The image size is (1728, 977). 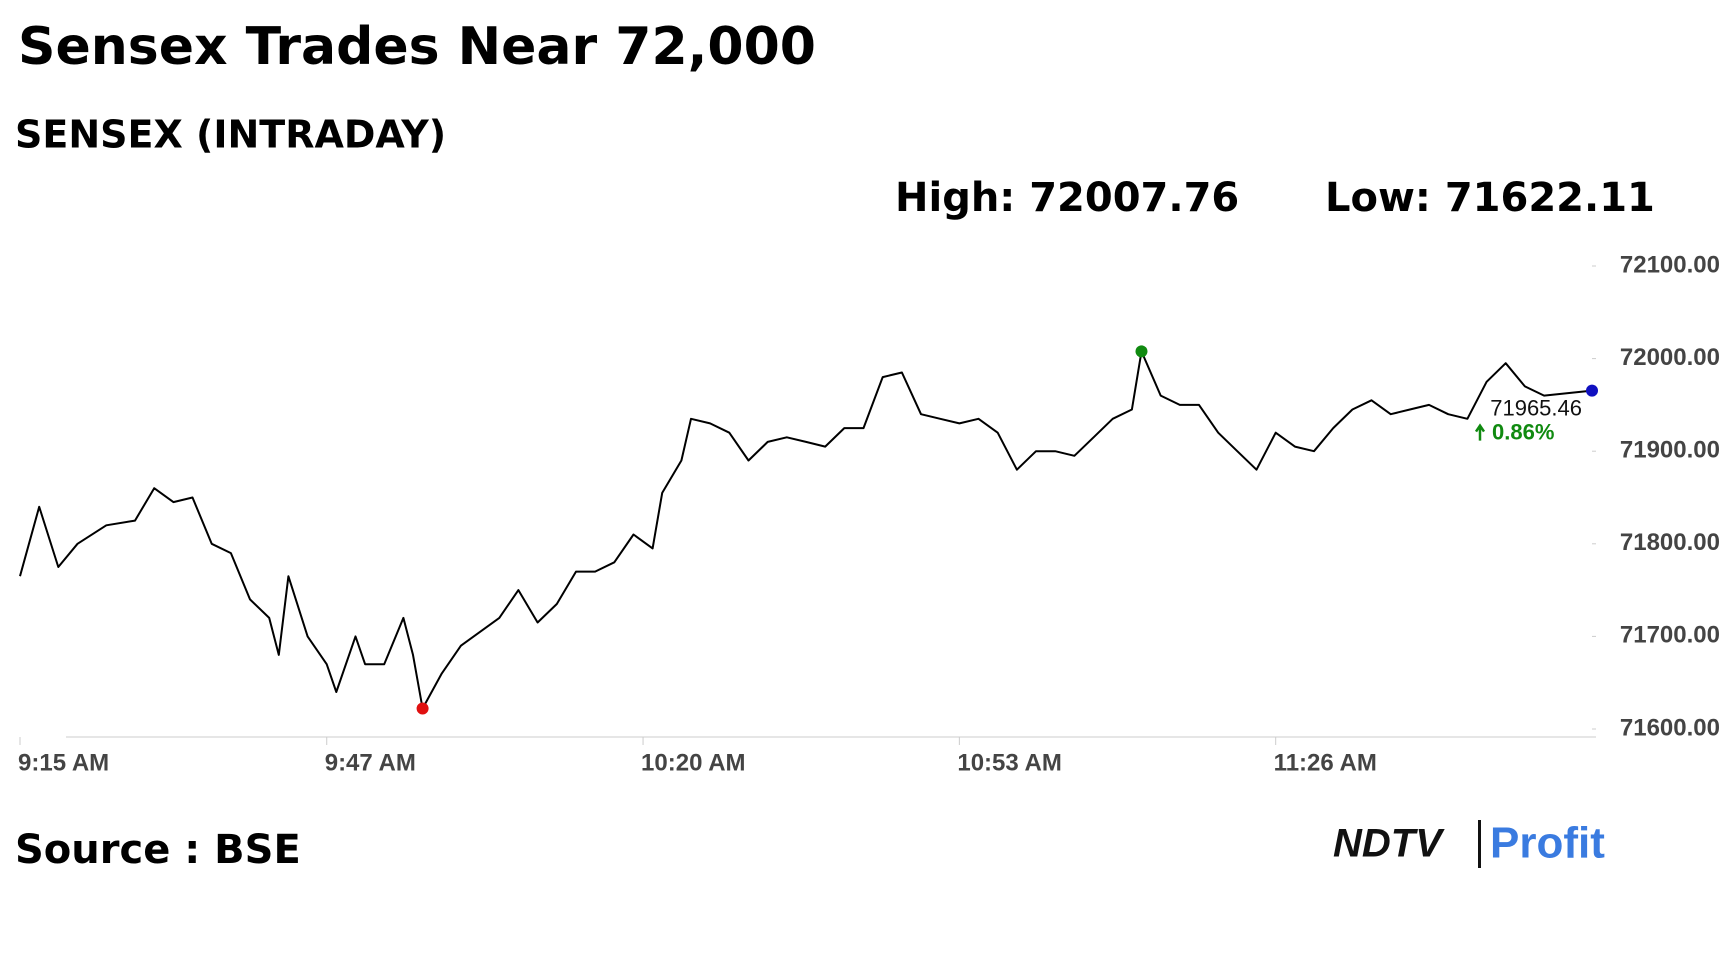 What do you see at coordinates (1067, 198) in the screenshot?
I see `high-text: High: 72007.76` at bounding box center [1067, 198].